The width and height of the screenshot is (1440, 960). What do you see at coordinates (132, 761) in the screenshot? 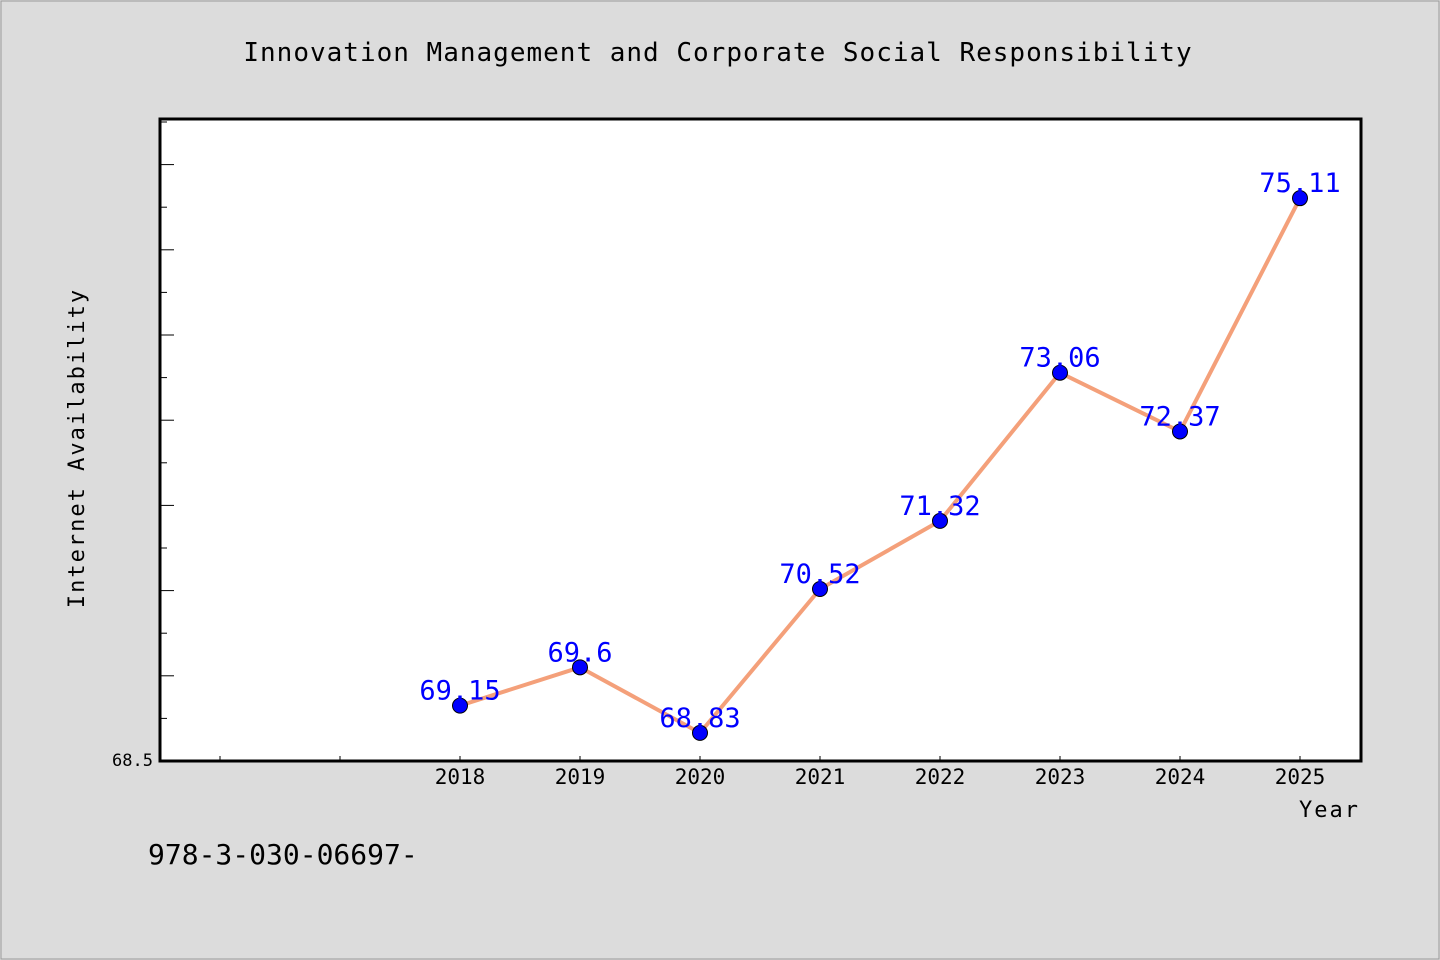
I see `y-tick-label: 68.5` at bounding box center [132, 761].